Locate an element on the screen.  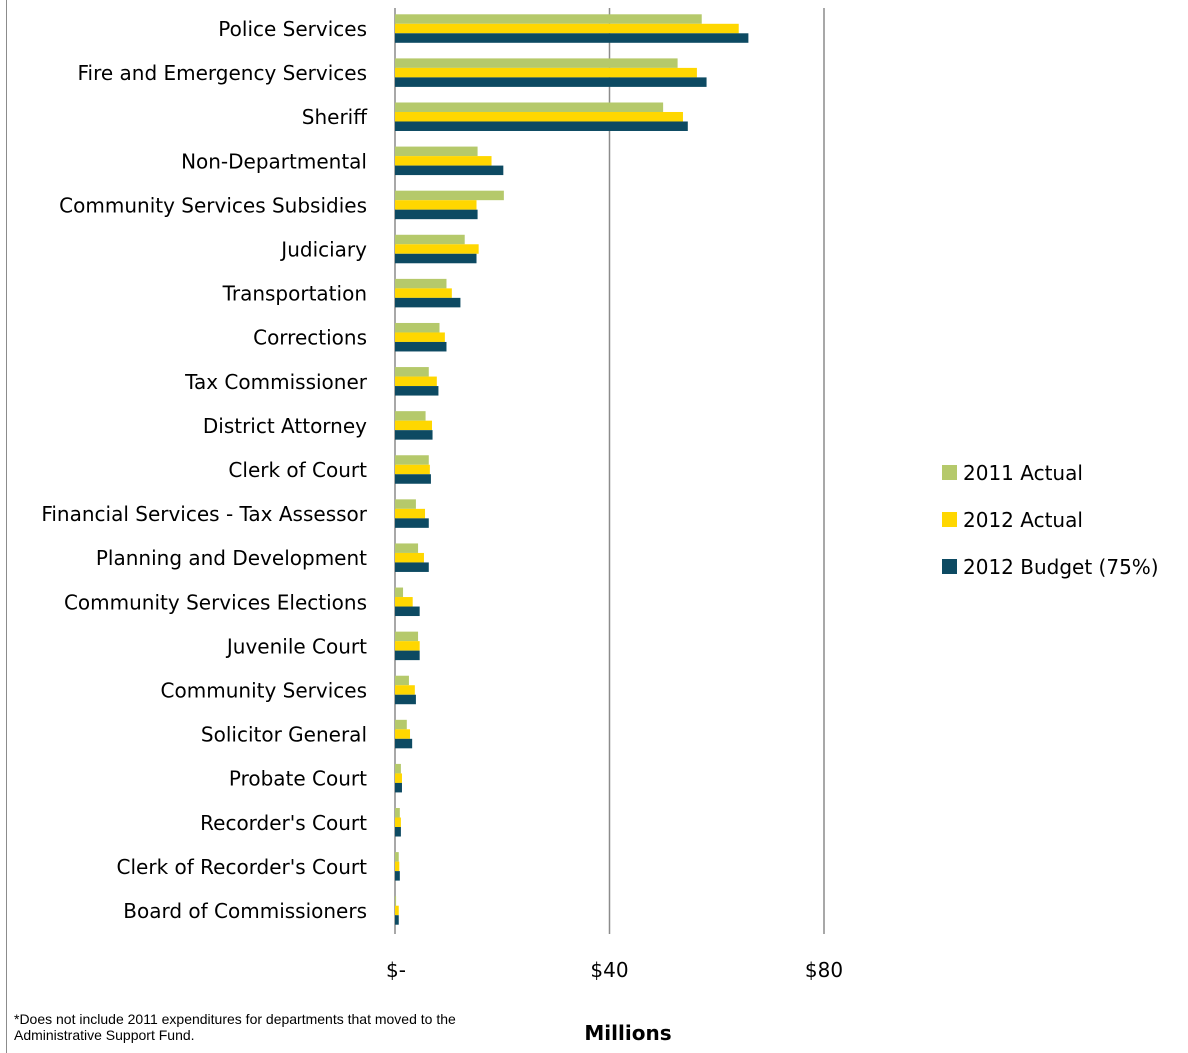
legend-label: 2011 Actual is located at coordinates (1023, 473).